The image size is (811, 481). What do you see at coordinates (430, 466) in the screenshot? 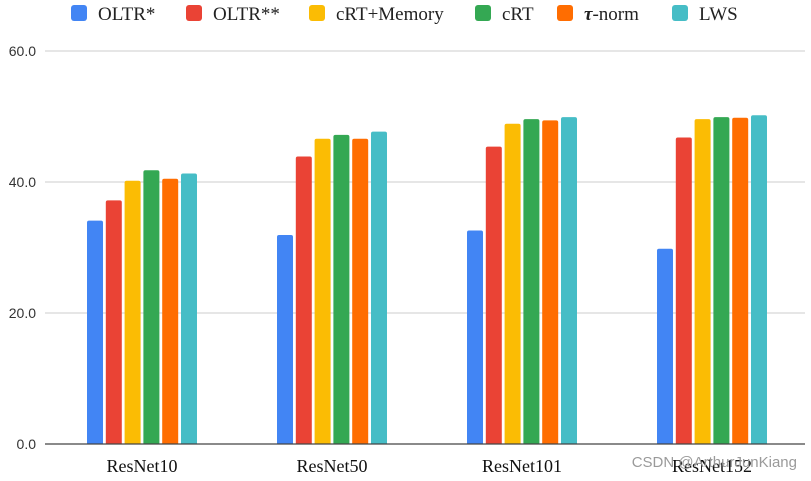
I see `x-axis-categories: ResNet10 ResNet50 ResNet101 ResNet152` at bounding box center [430, 466].